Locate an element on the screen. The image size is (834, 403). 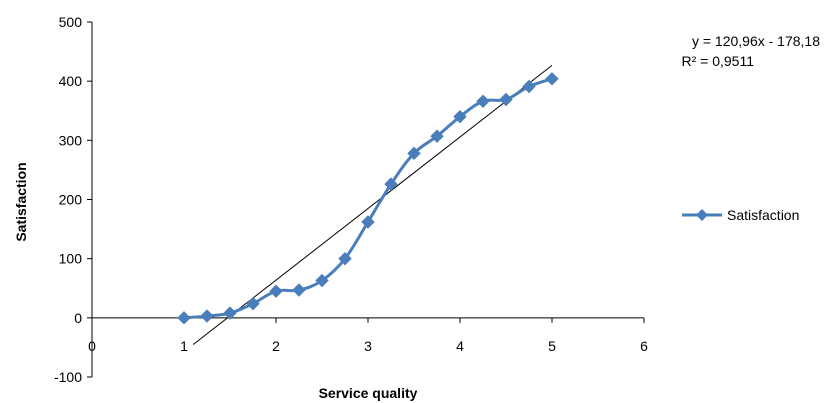
x-tick-label: 0 is located at coordinates (92, 346).